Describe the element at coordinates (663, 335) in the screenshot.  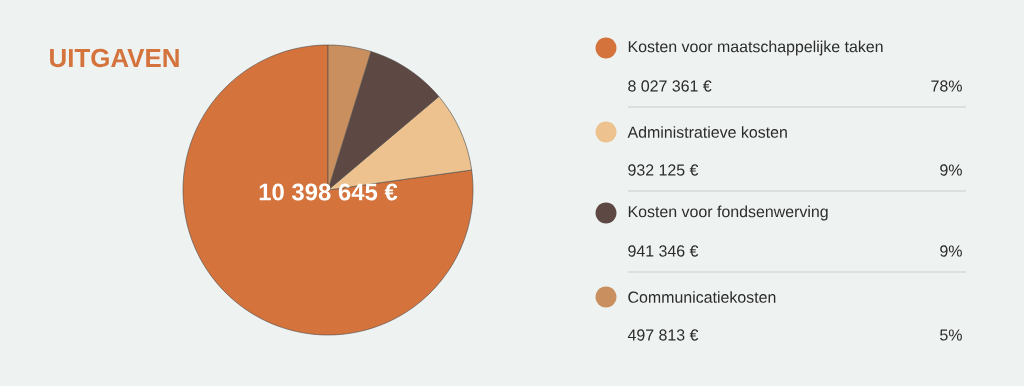
I see `text: 497 813 €` at that location.